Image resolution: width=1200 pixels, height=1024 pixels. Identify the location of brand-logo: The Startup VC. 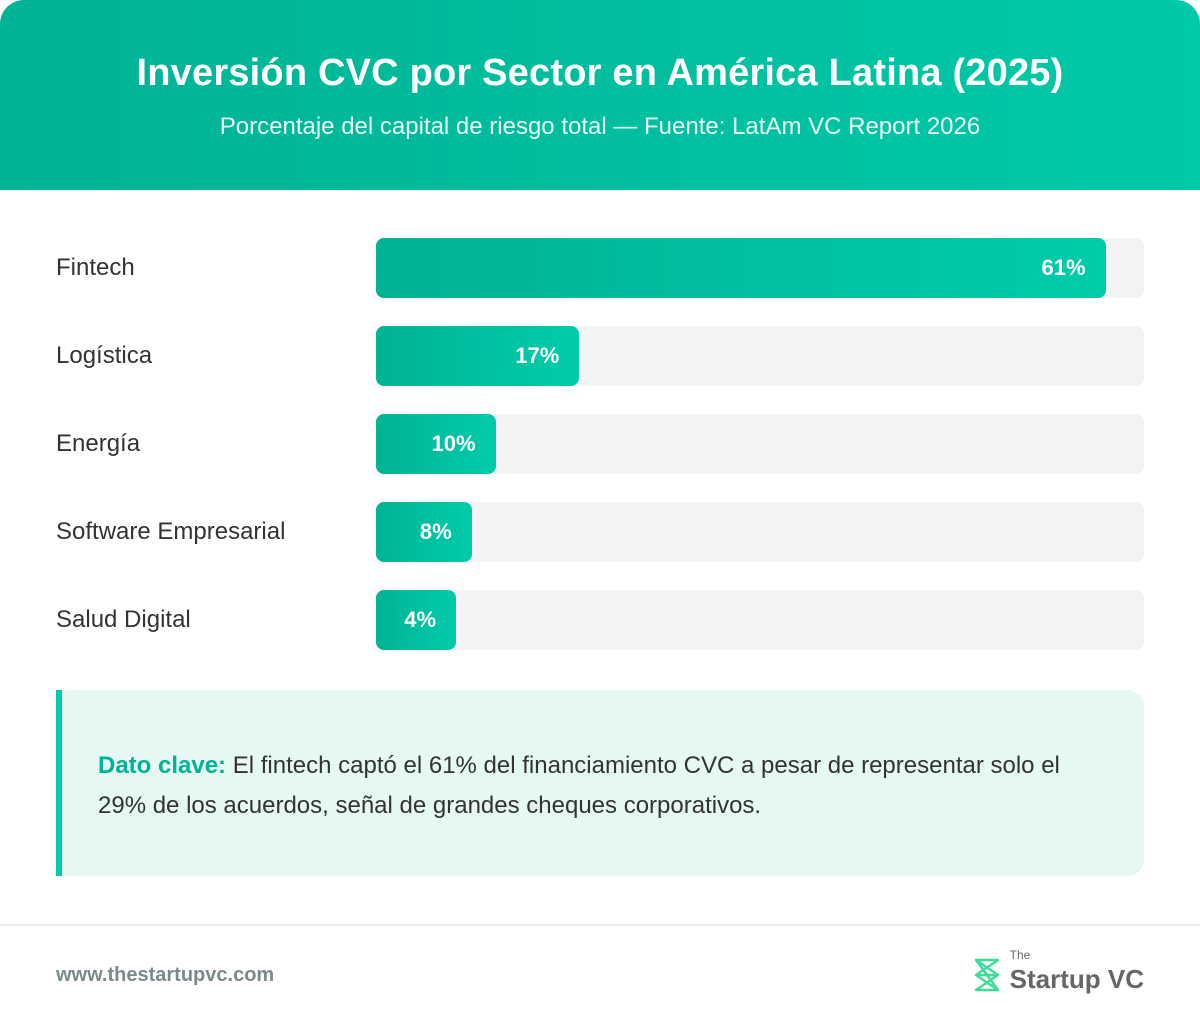
(1057, 971).